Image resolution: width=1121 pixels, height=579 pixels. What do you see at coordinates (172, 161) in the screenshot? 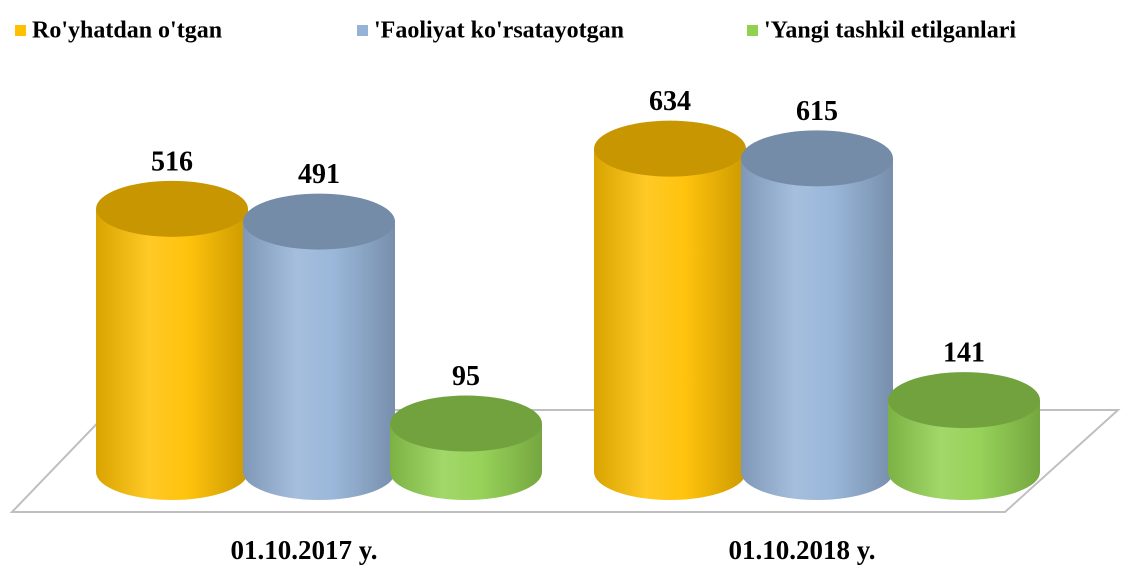
I see `value-label: 516` at bounding box center [172, 161].